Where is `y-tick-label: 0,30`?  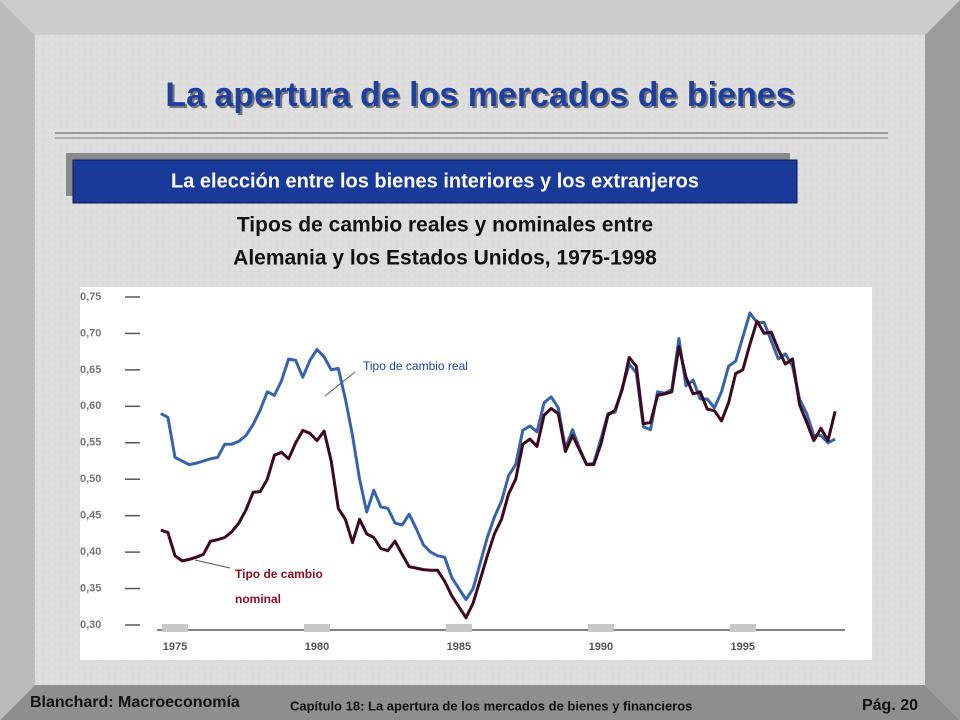
y-tick-label: 0,30 is located at coordinates (90, 625).